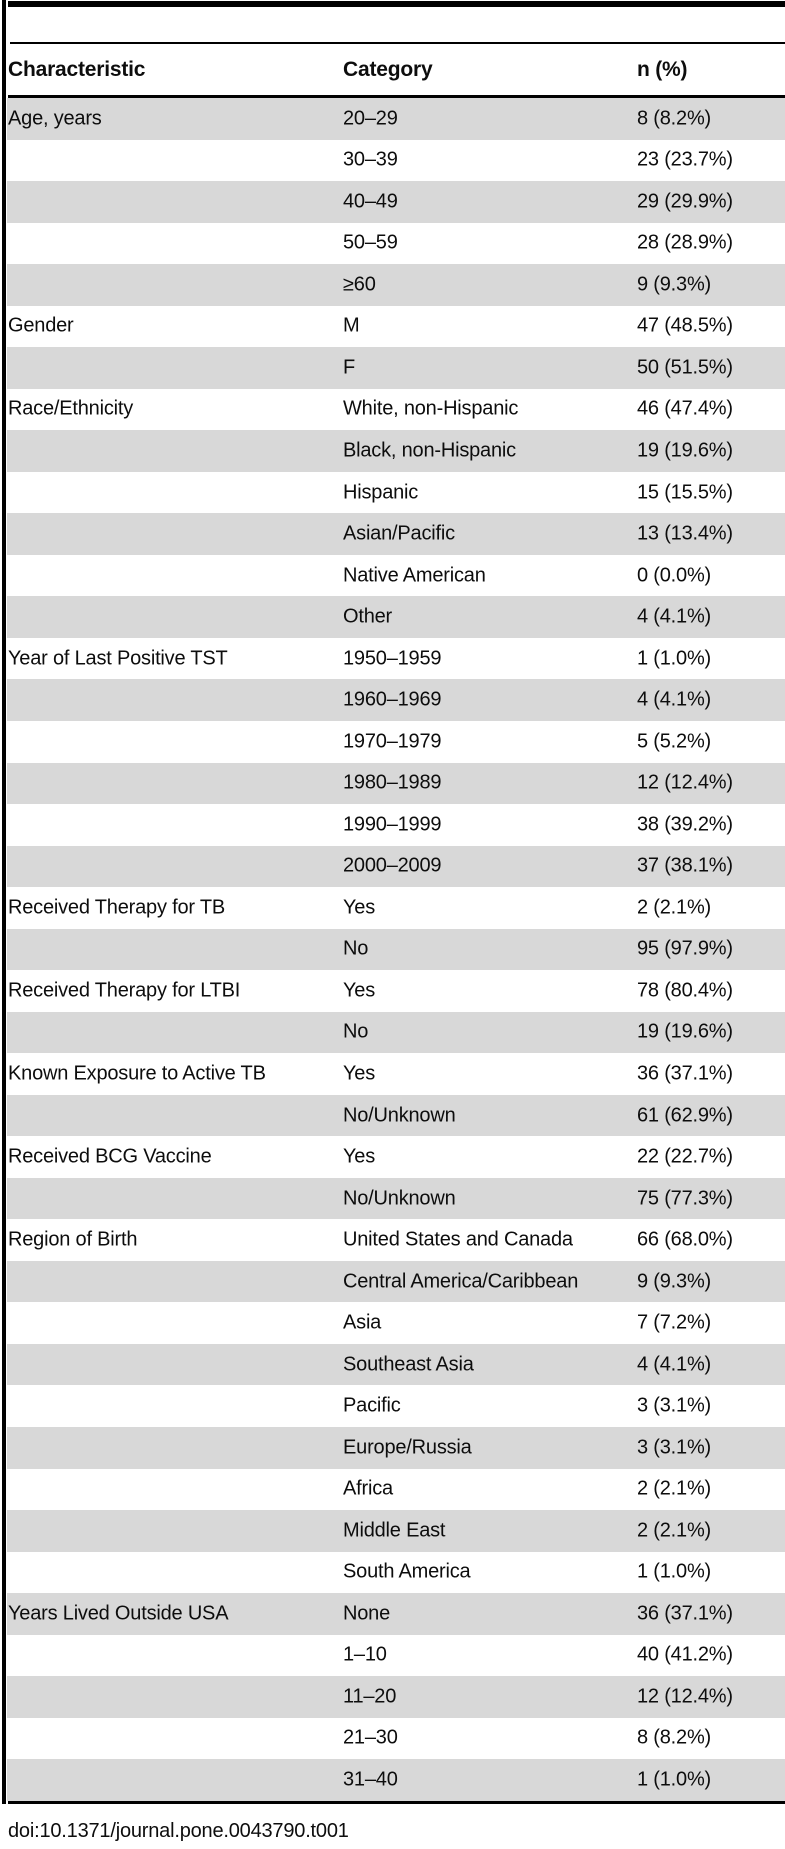  I want to click on table-row: Middle East 2 (2.1%), so click(396, 1531).